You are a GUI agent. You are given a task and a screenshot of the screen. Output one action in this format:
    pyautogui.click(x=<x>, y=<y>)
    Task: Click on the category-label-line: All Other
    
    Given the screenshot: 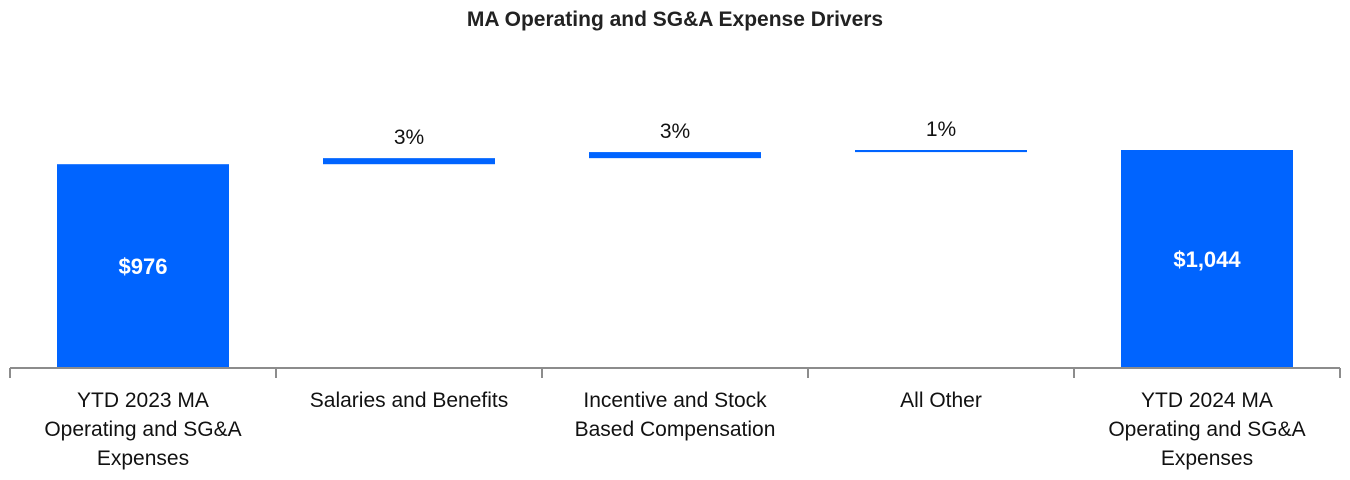 What is the action you would take?
    pyautogui.click(x=941, y=400)
    